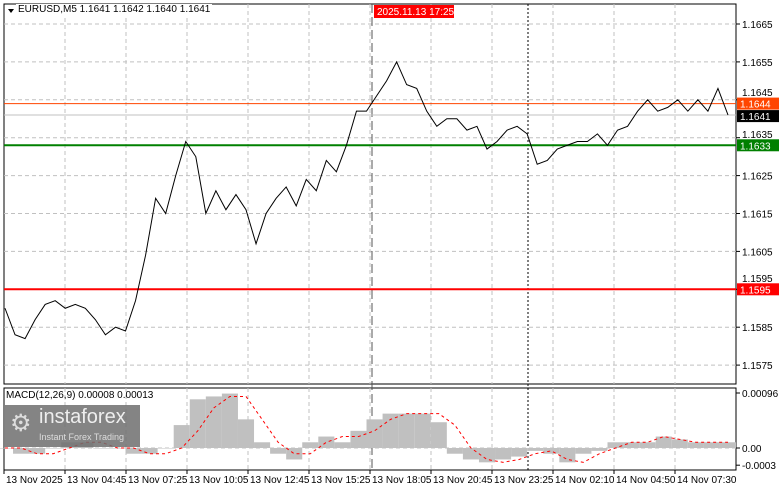 This screenshot has height=489, width=781. I want to click on x-tick-label: 13 Nov 15:25, so click(341, 480).